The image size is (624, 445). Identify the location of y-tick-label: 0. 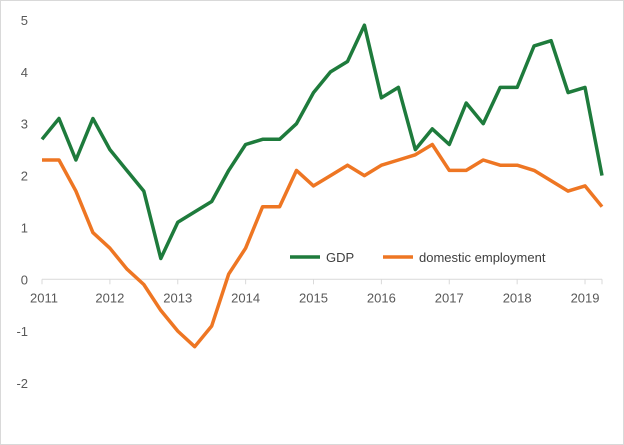
(24, 279).